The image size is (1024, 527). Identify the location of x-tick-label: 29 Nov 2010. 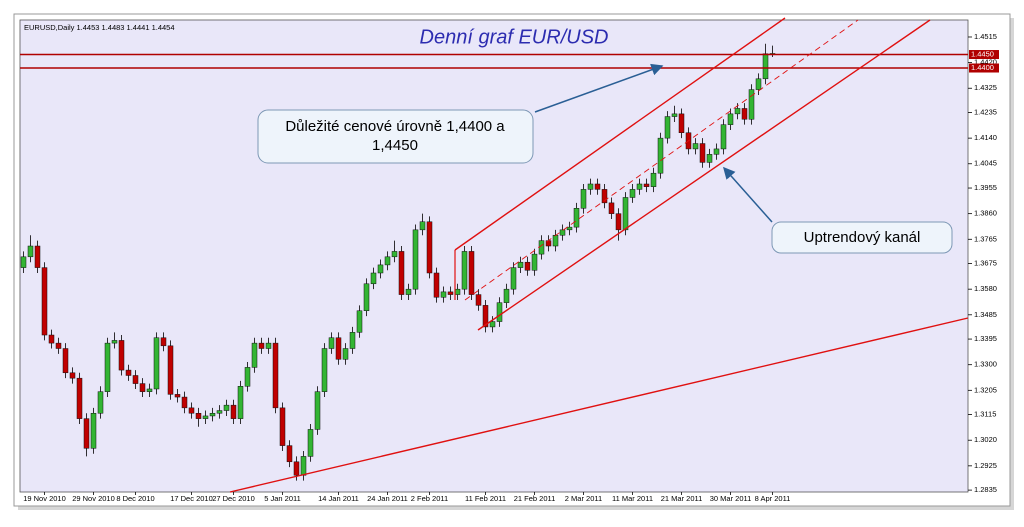
(93, 498).